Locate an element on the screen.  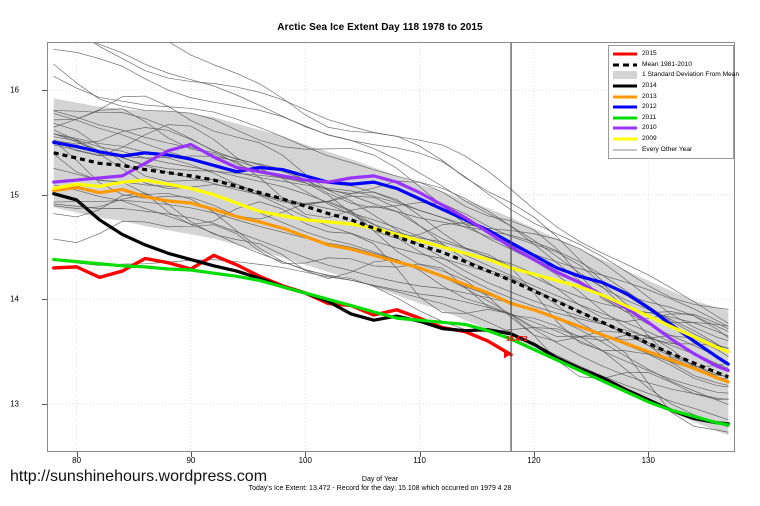
x-tick-label: 90 is located at coordinates (191, 460).